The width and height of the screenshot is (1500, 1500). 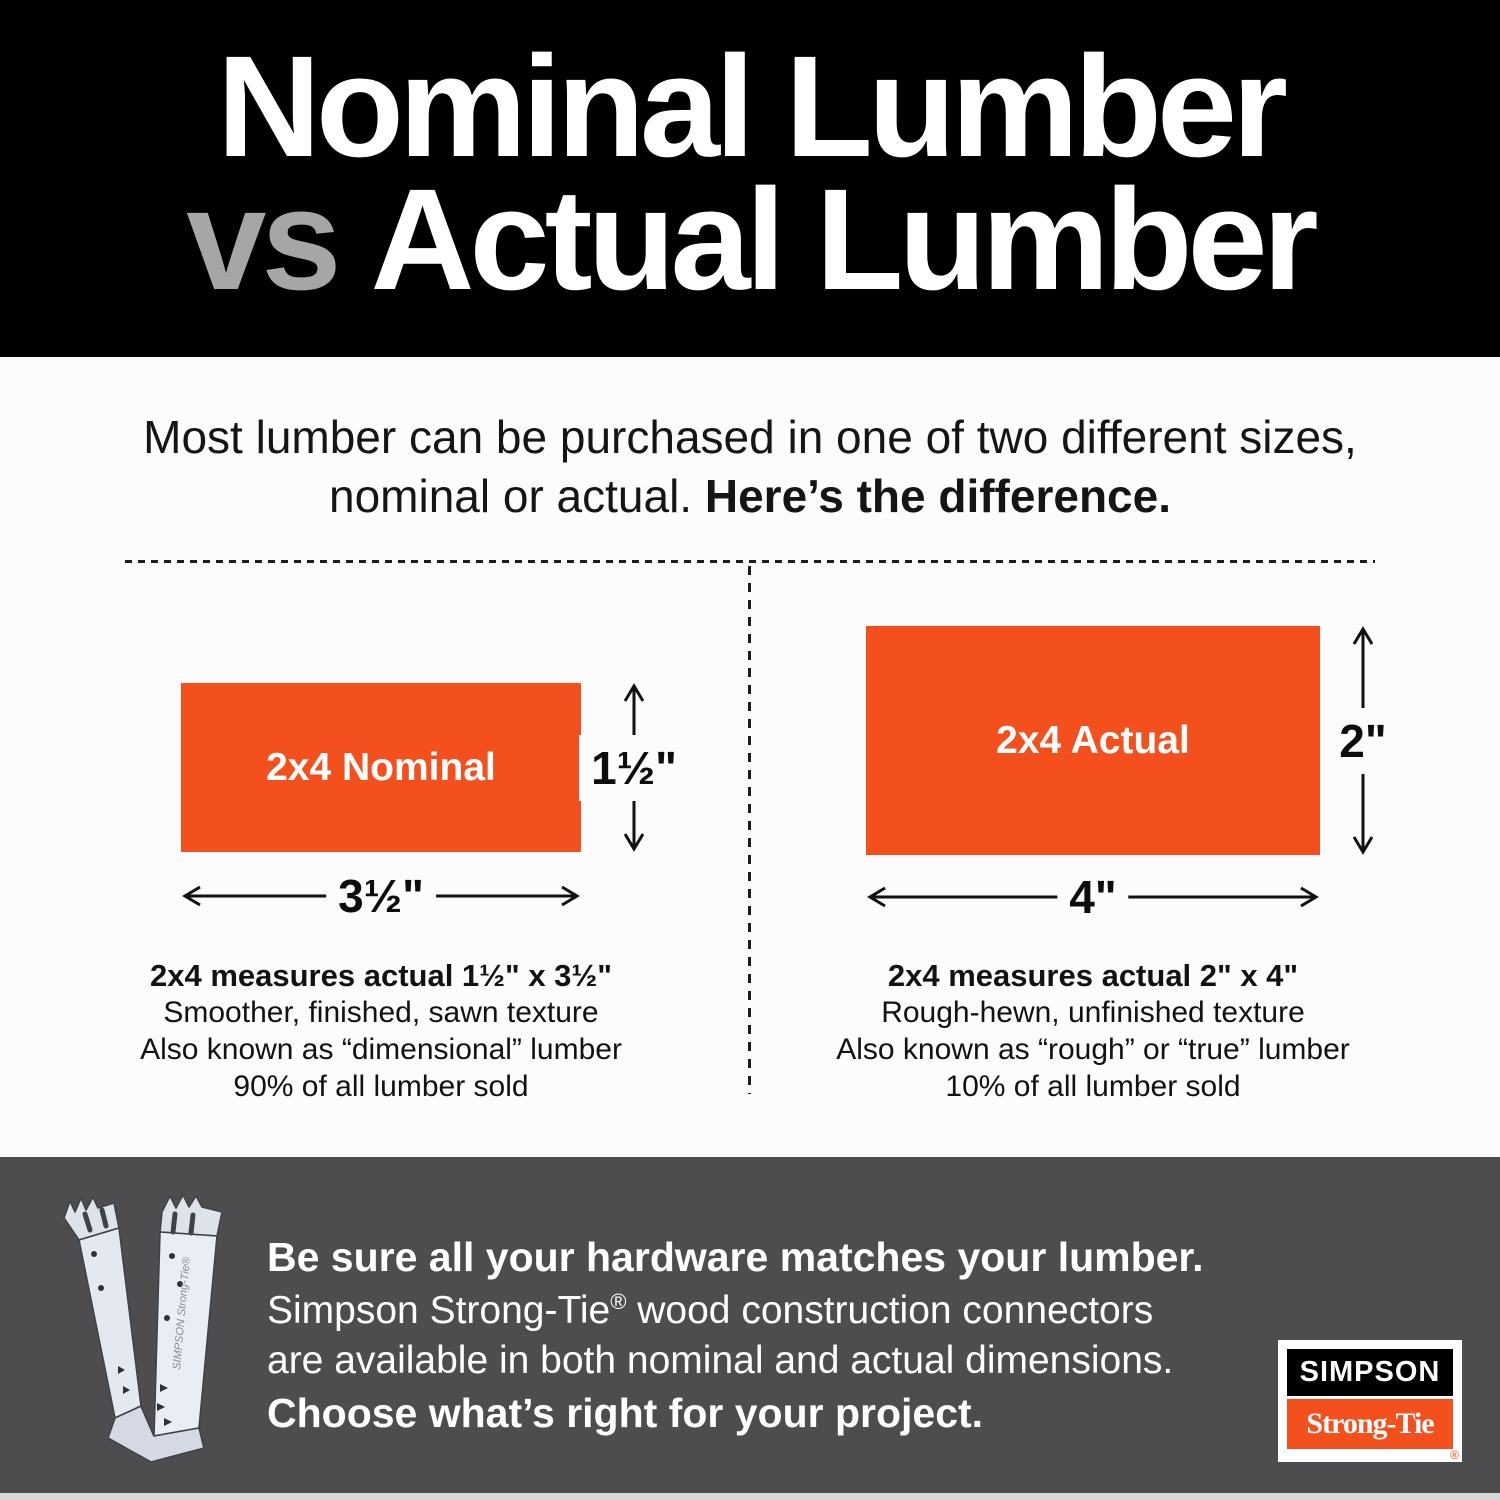 I want to click on nominal-board: 2x4 Nominal, so click(x=381, y=767).